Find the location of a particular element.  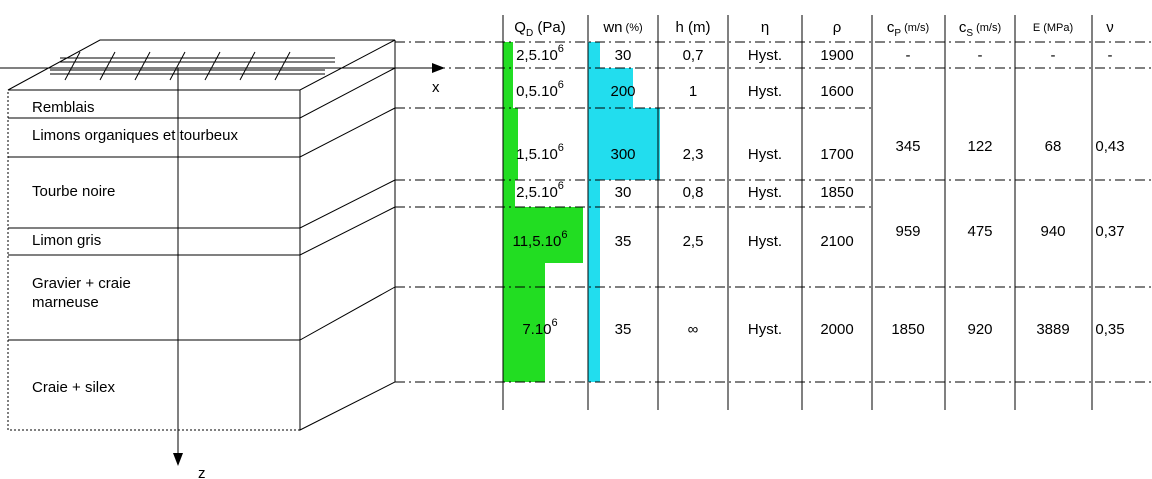

column-header: h (m) is located at coordinates (693, 27).